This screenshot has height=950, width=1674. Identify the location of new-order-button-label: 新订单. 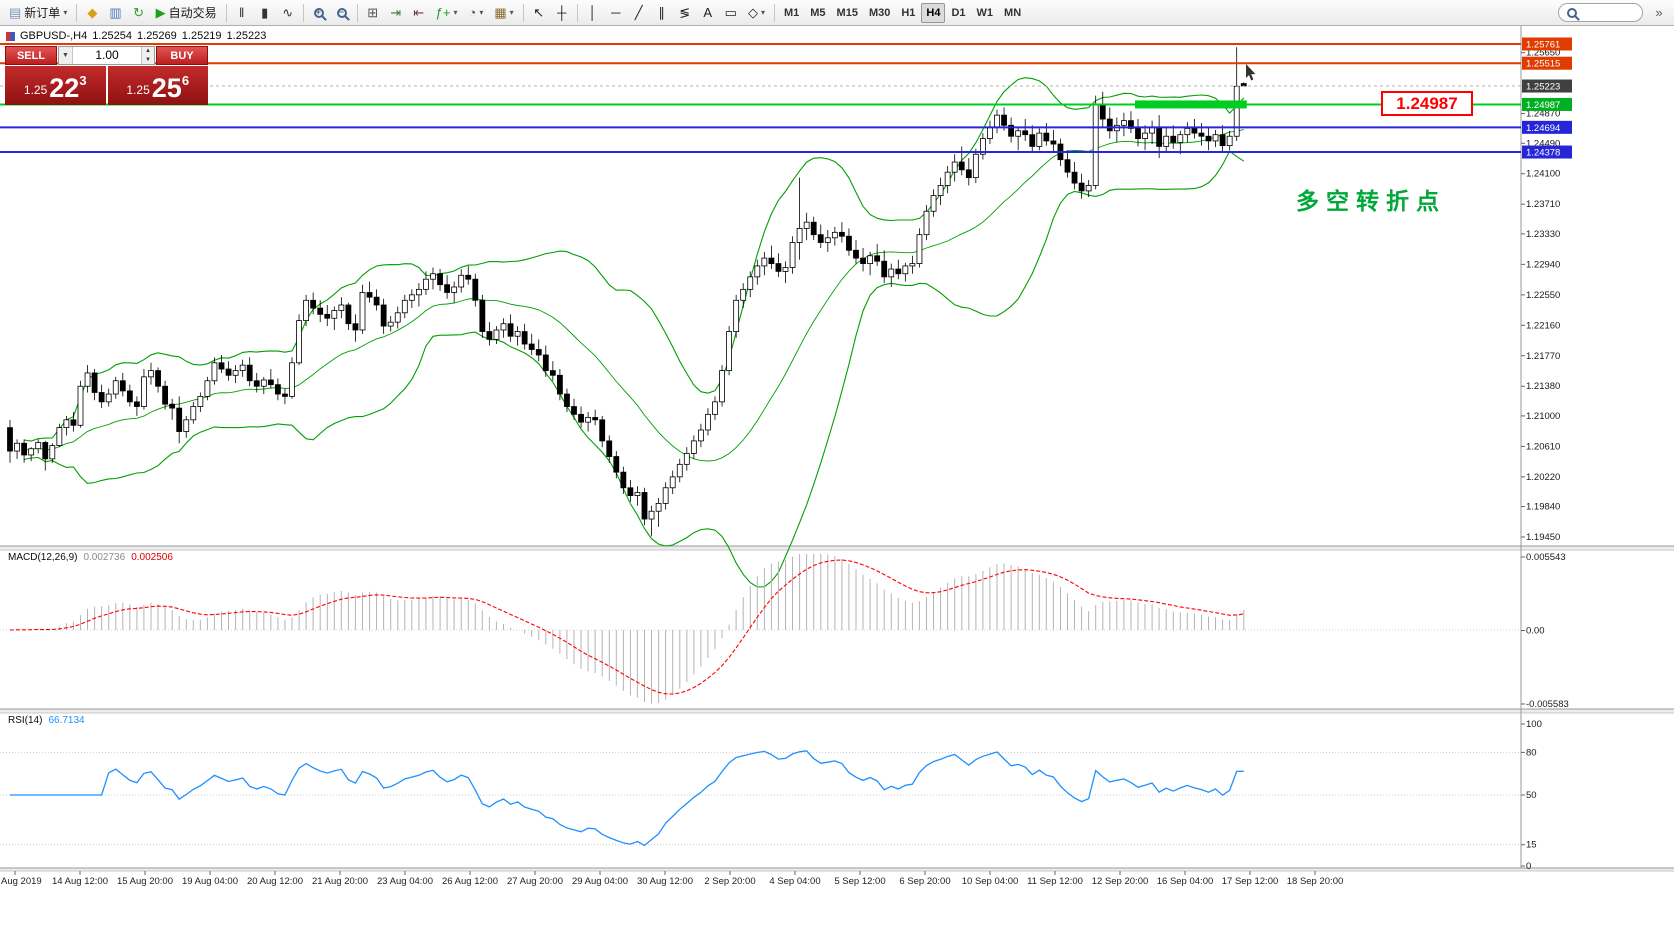
(42, 13).